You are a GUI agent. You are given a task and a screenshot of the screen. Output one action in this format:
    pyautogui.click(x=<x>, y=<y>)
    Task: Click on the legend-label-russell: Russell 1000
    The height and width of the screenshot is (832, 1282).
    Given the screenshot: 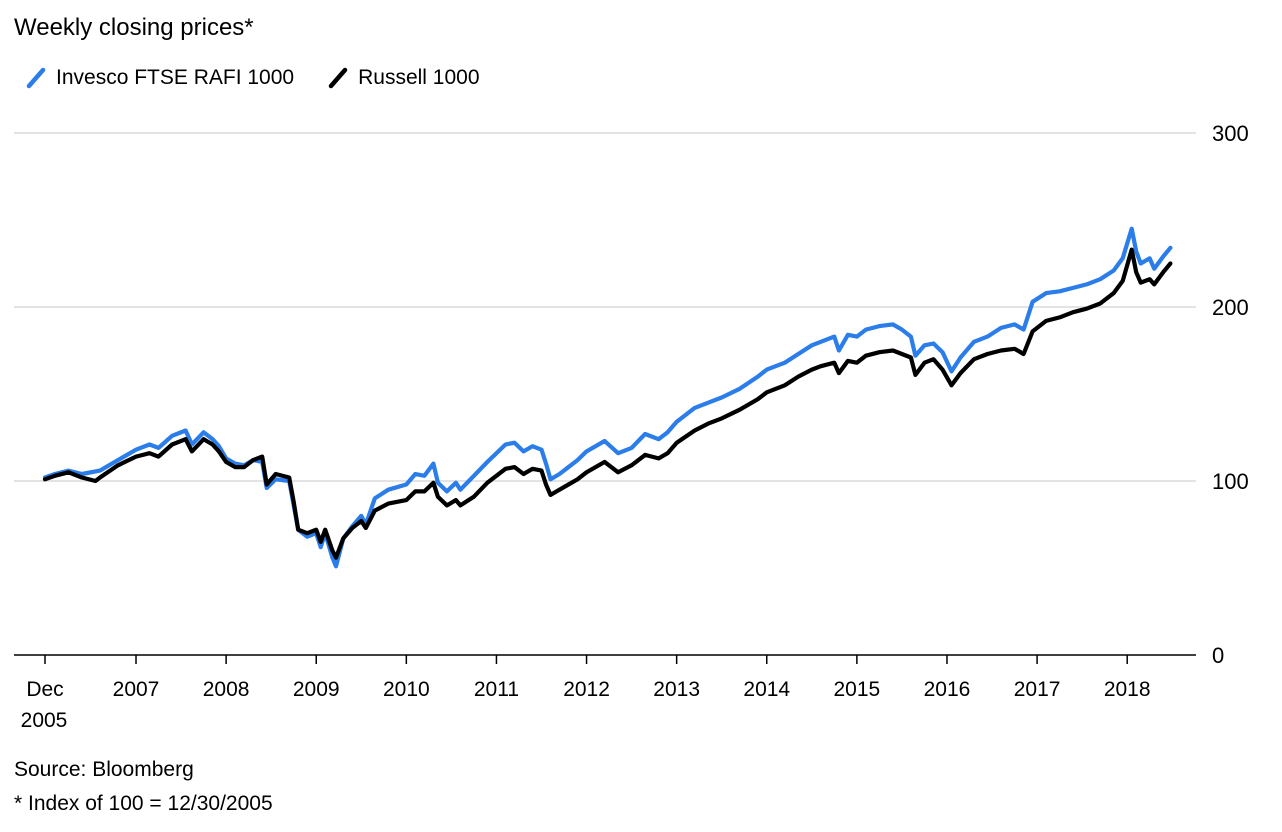 What is the action you would take?
    pyautogui.click(x=419, y=77)
    